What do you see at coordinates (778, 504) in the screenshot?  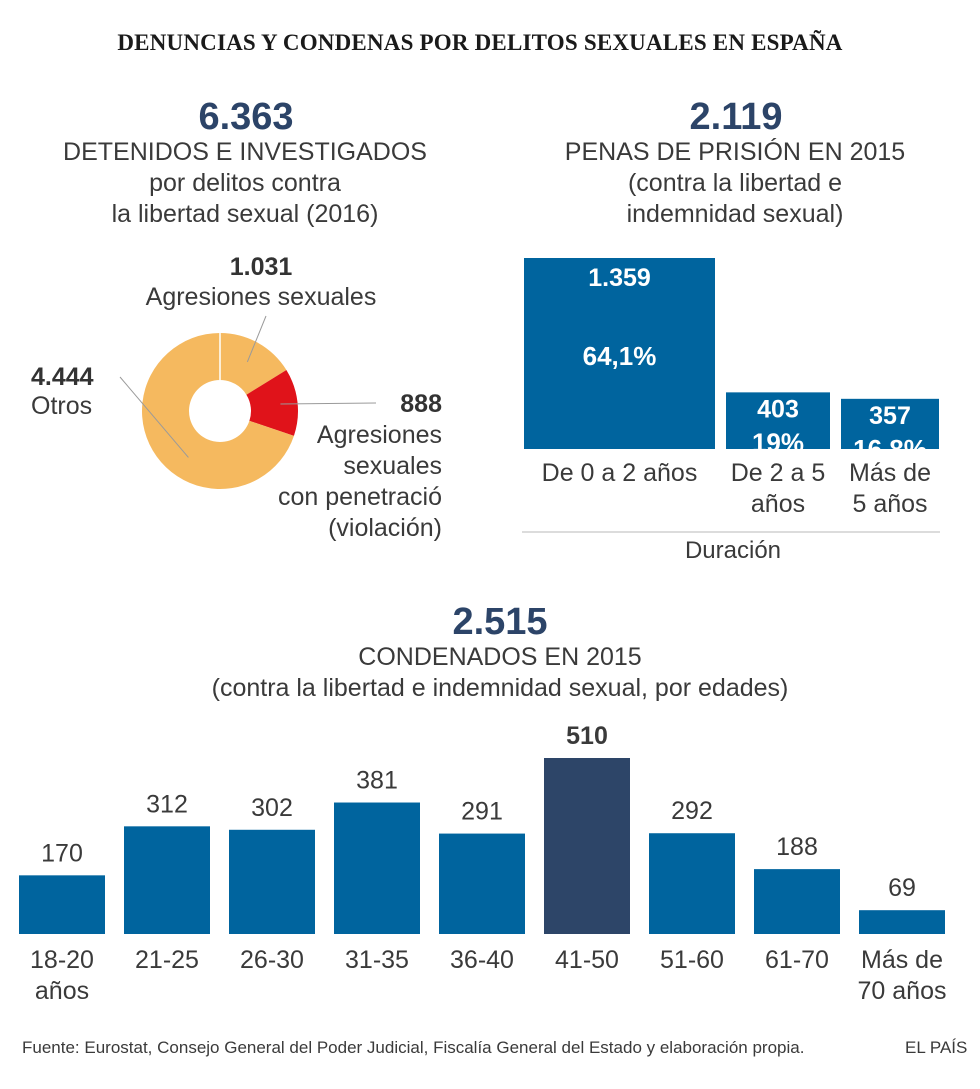 I see `penas-category-label: años` at bounding box center [778, 504].